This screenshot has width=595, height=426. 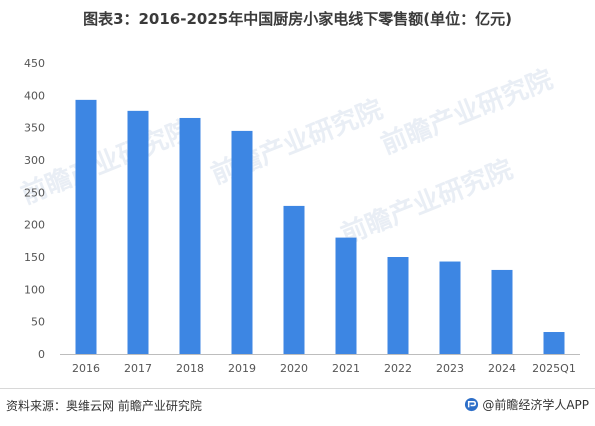 I want to click on bar-2023, so click(x=450, y=307).